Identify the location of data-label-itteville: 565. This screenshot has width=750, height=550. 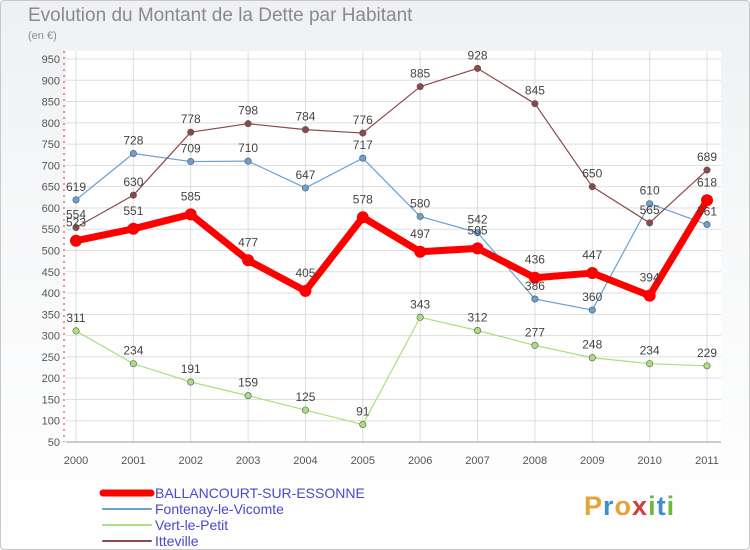
(650, 210).